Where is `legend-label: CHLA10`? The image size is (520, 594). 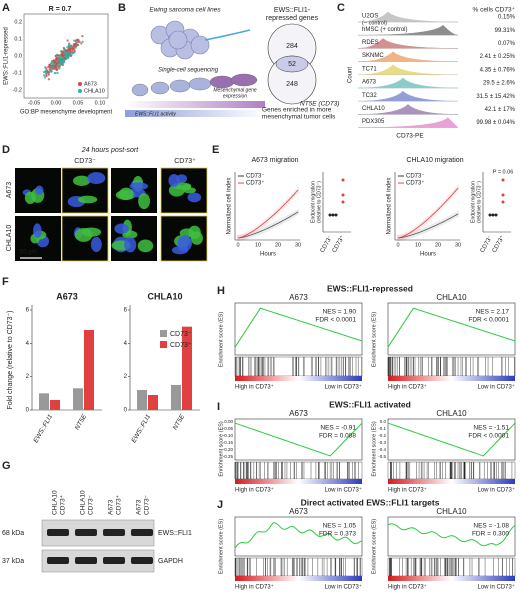 legend-label: CHLA10 is located at coordinates (94, 91).